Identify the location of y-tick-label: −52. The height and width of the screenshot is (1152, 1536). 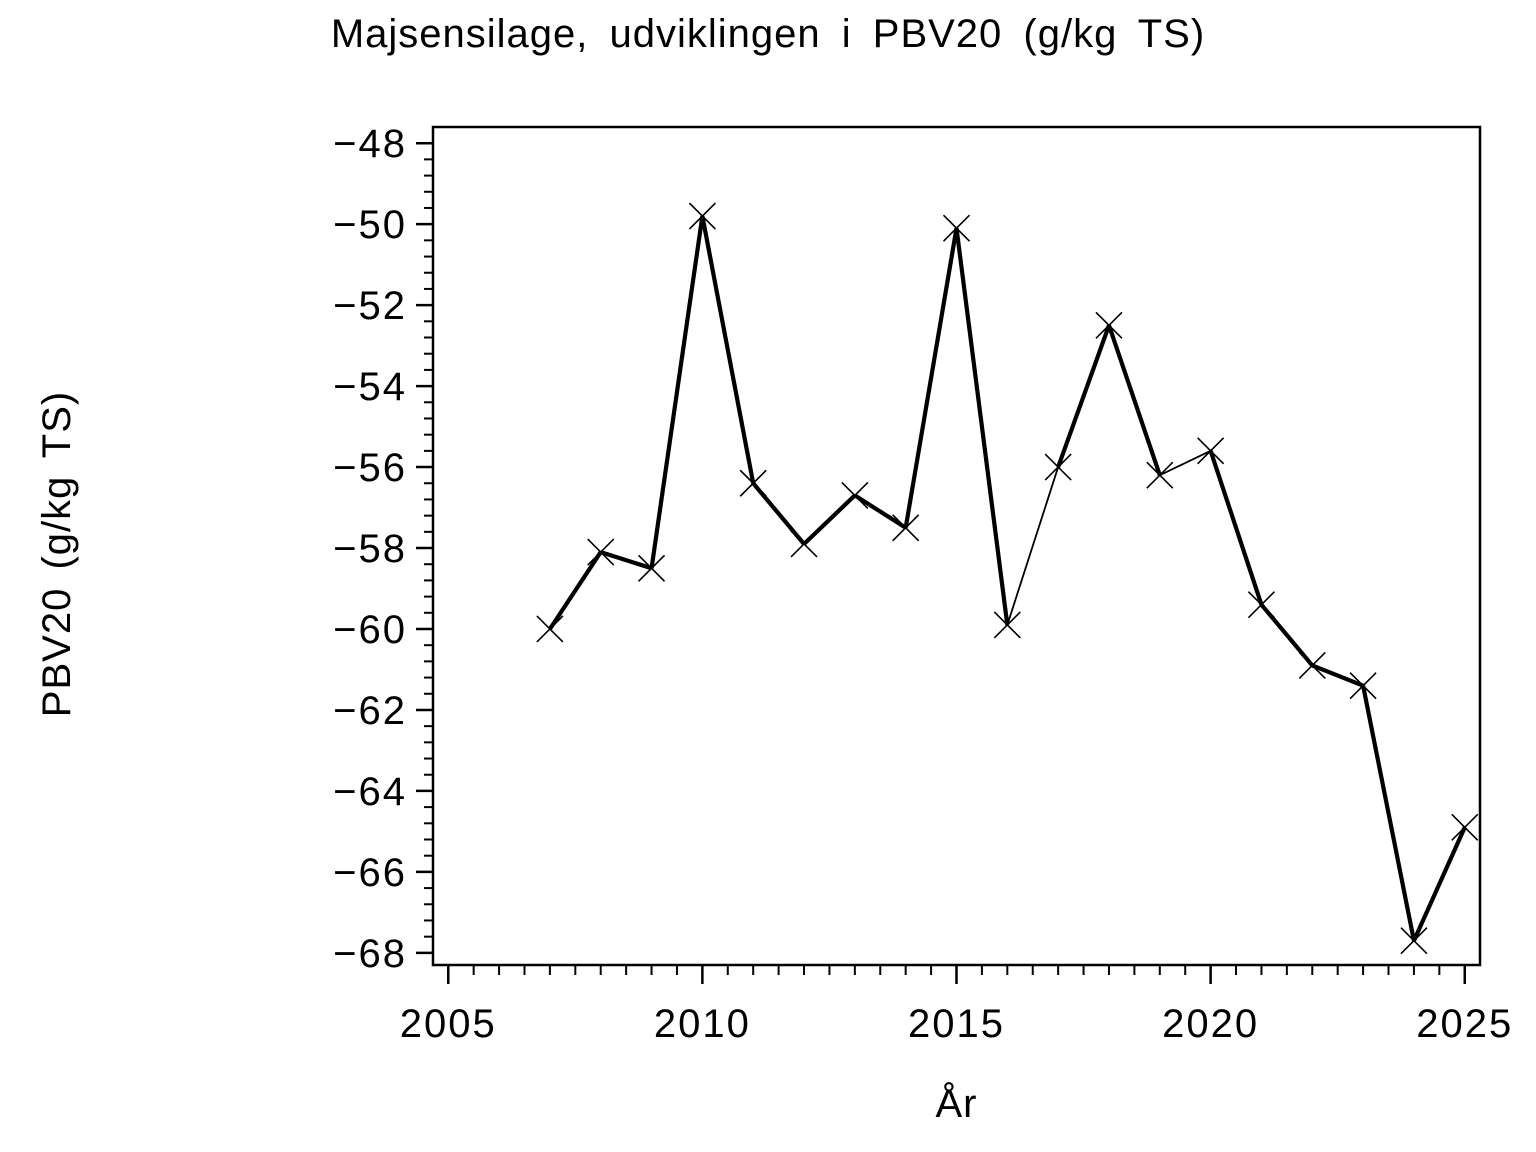
(370, 306).